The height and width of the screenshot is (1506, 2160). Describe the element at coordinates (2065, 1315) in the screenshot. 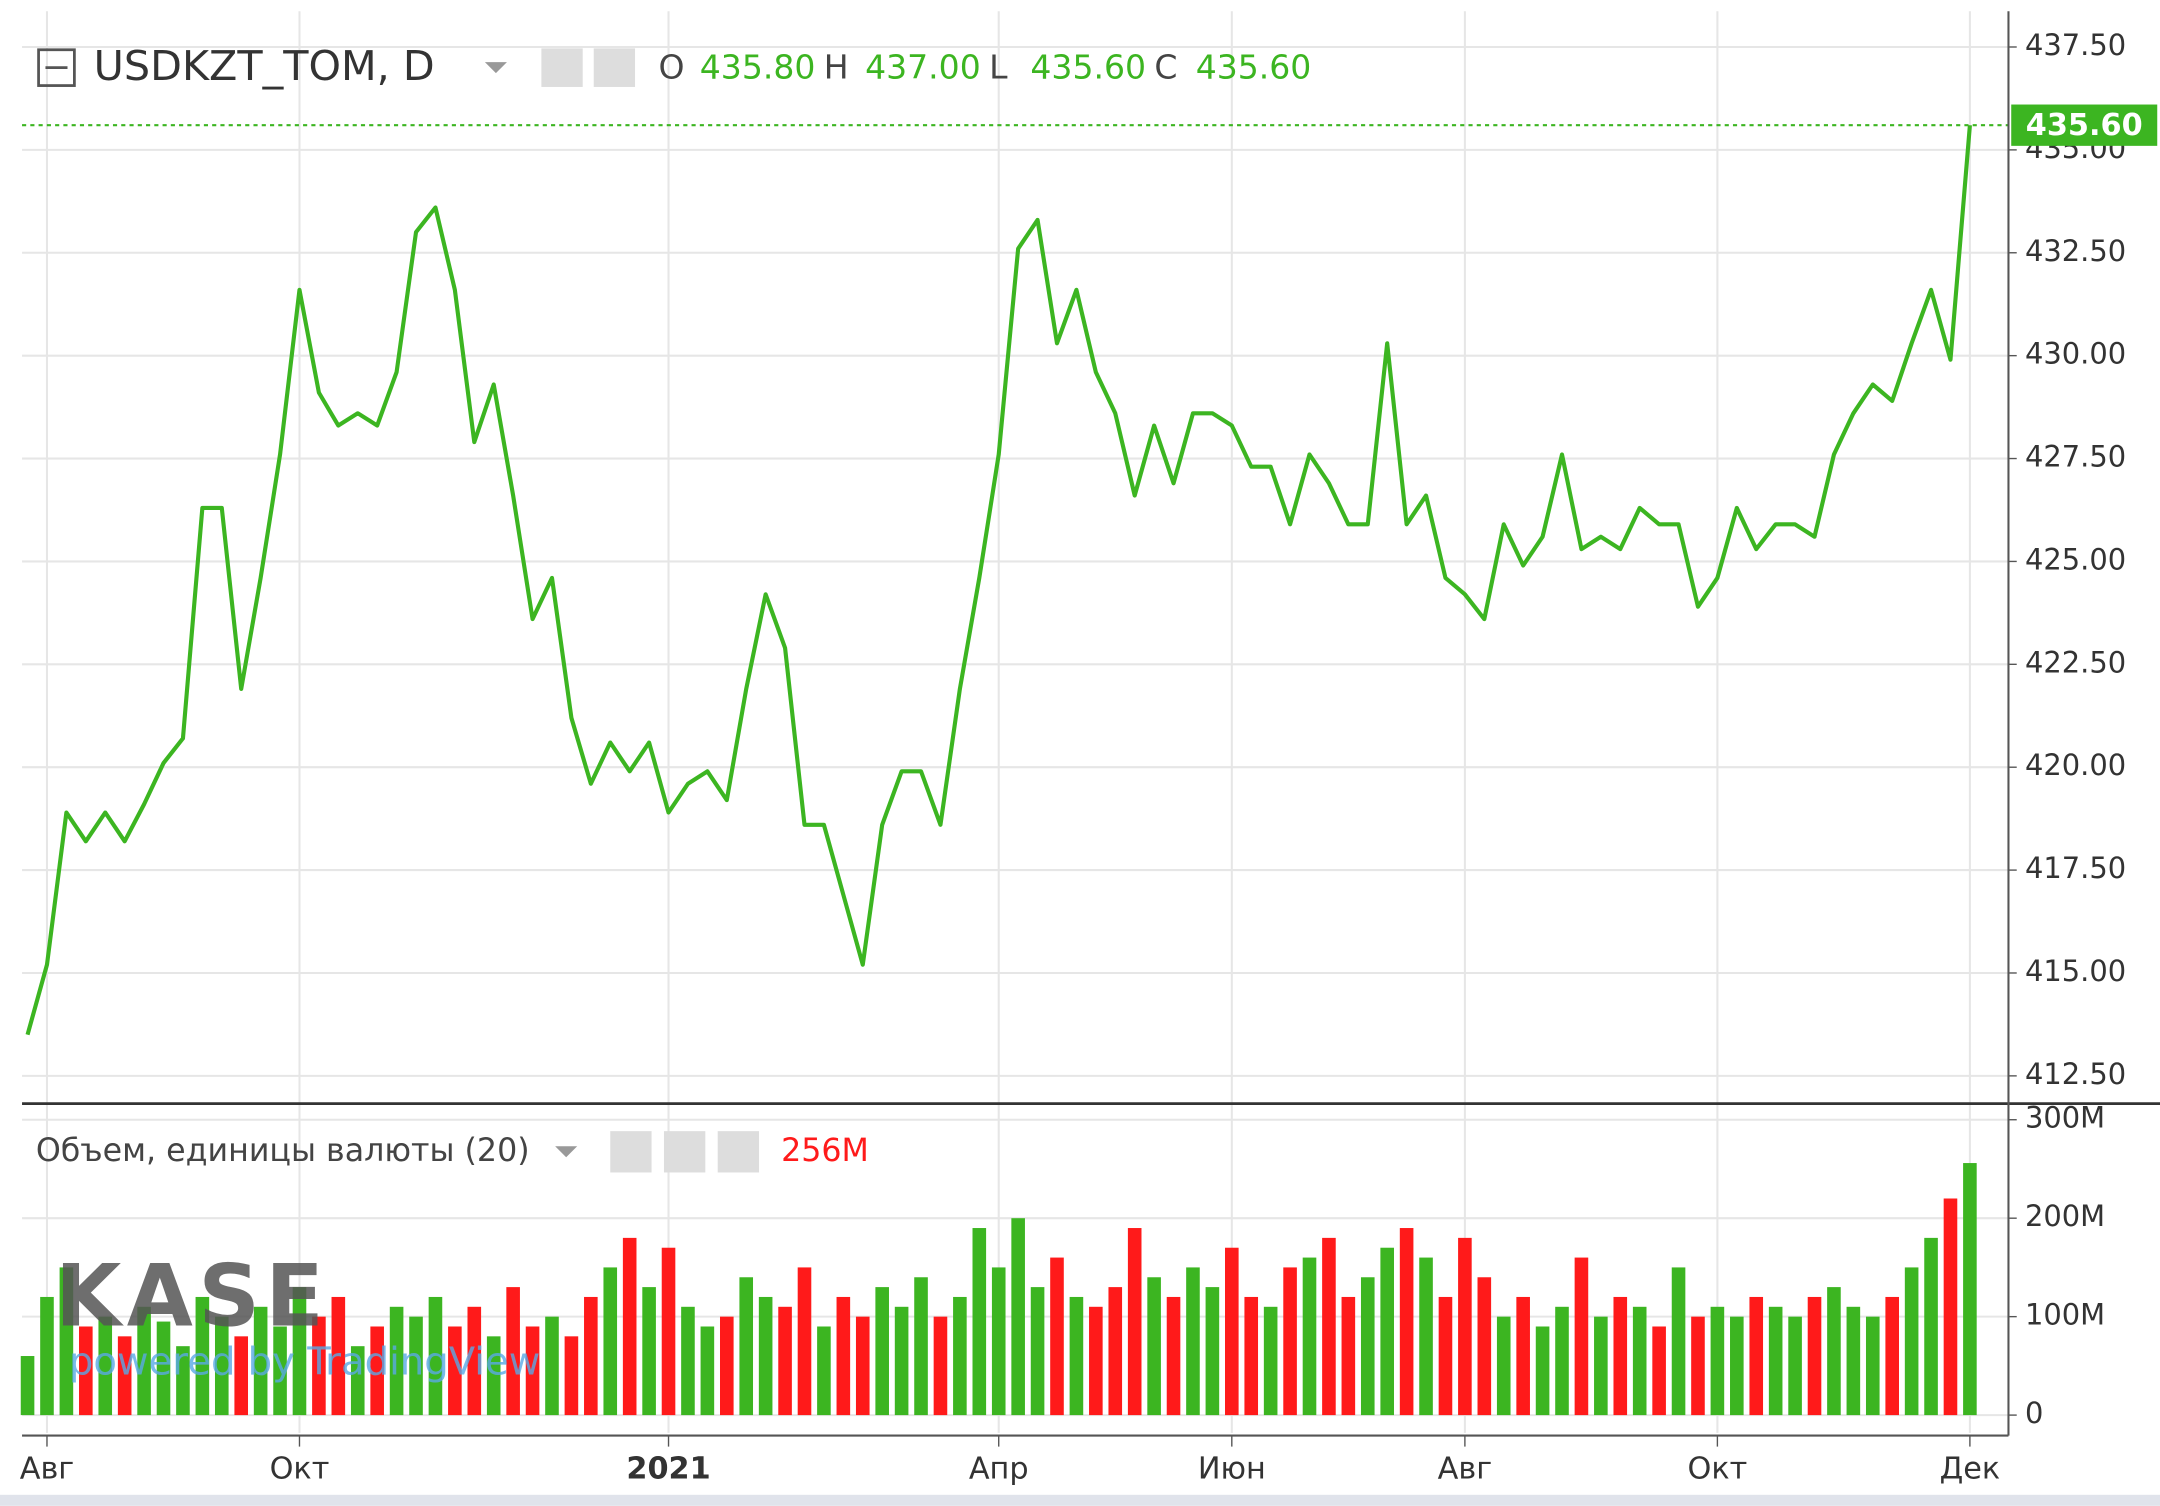

I see `y-tick-label: 100M` at that location.